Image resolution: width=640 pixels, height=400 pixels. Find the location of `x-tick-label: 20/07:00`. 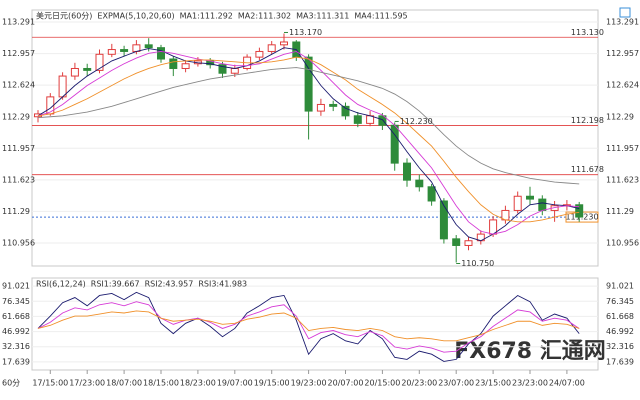

x-tick-label: 20/07:00 is located at coordinates (346, 383).